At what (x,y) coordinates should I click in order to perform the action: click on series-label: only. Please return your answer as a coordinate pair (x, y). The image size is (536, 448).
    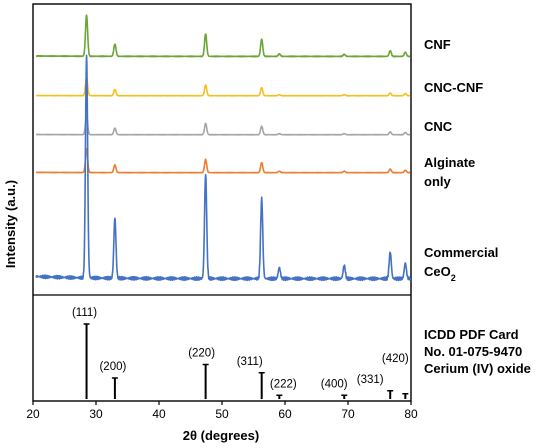
    Looking at the image, I should click on (437, 181).